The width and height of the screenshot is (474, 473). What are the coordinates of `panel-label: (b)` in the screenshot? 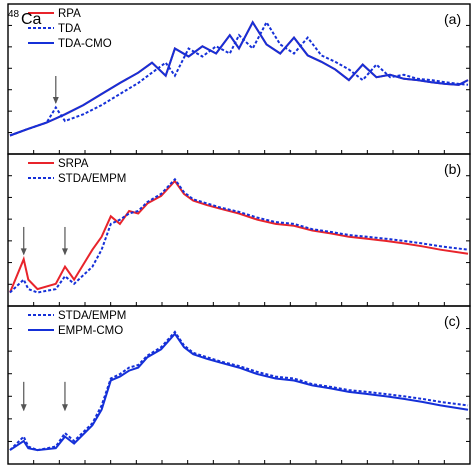 It's located at (452, 169).